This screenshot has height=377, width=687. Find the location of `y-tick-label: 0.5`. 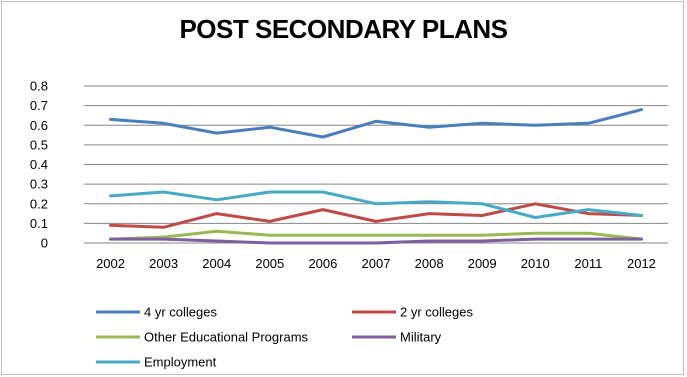

y-tick-label: 0.5 is located at coordinates (39, 144).